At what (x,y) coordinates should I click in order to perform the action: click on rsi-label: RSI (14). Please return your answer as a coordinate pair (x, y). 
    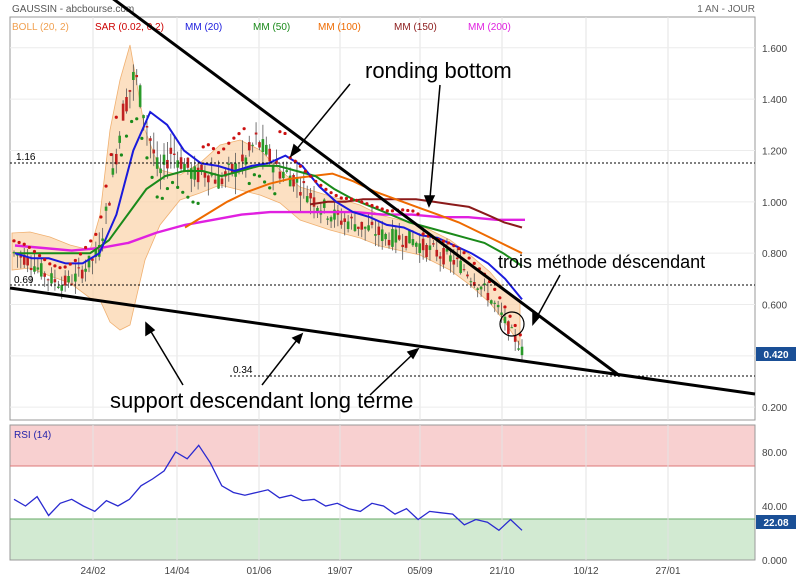
    Looking at the image, I should click on (32, 435).